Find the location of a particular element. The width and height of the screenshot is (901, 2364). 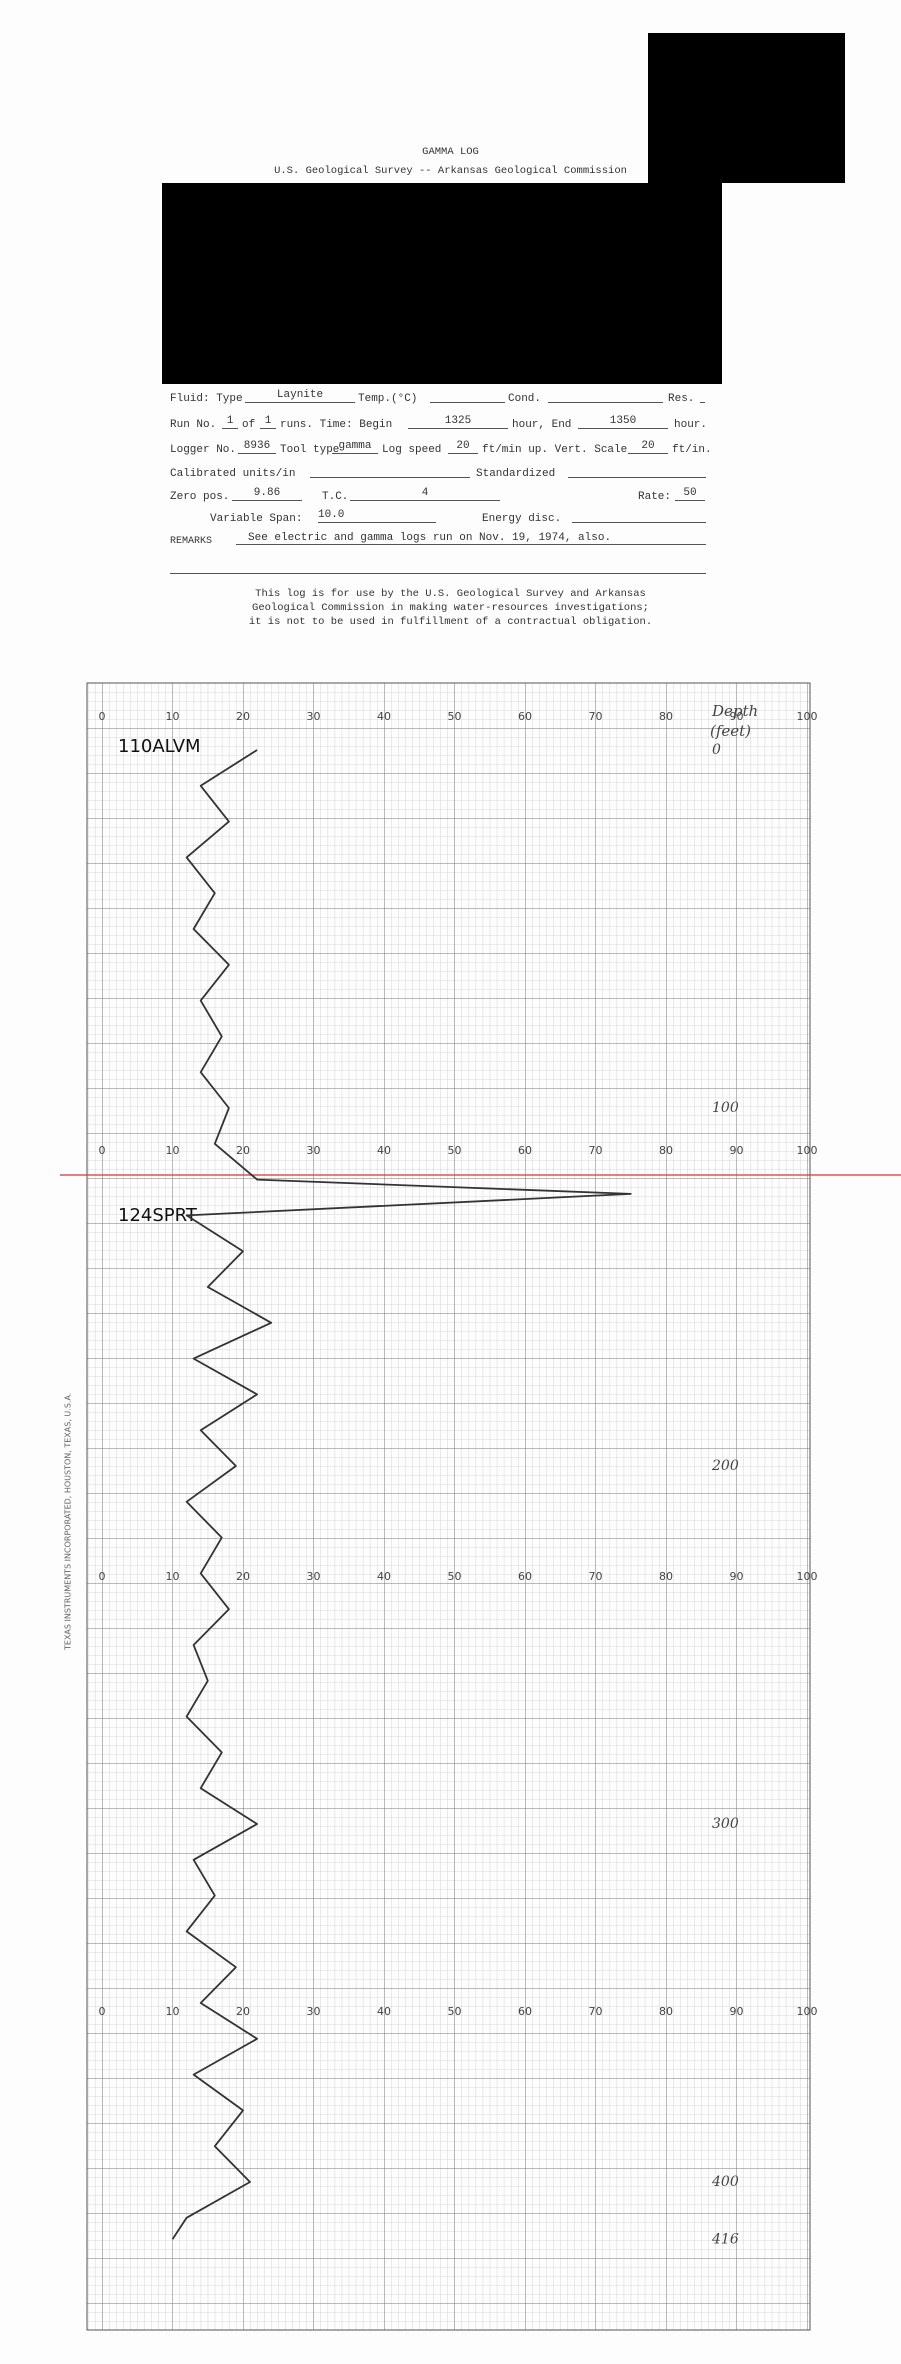

depth-heading: Depth is located at coordinates (734, 711).